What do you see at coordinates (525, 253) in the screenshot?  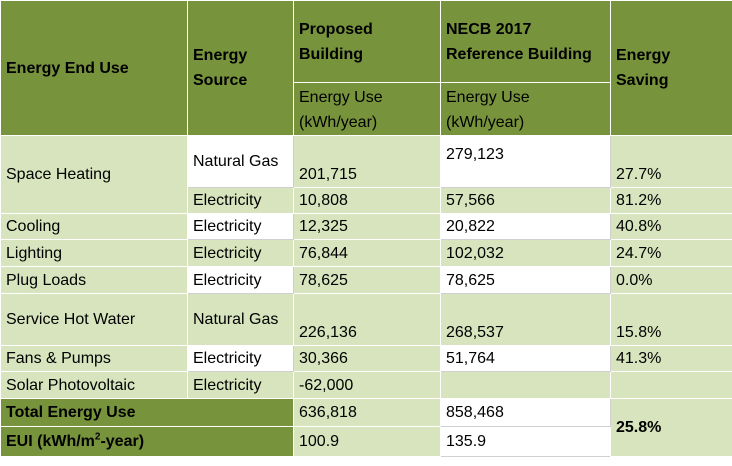 I see `row-lighting-reference: 102,032` at bounding box center [525, 253].